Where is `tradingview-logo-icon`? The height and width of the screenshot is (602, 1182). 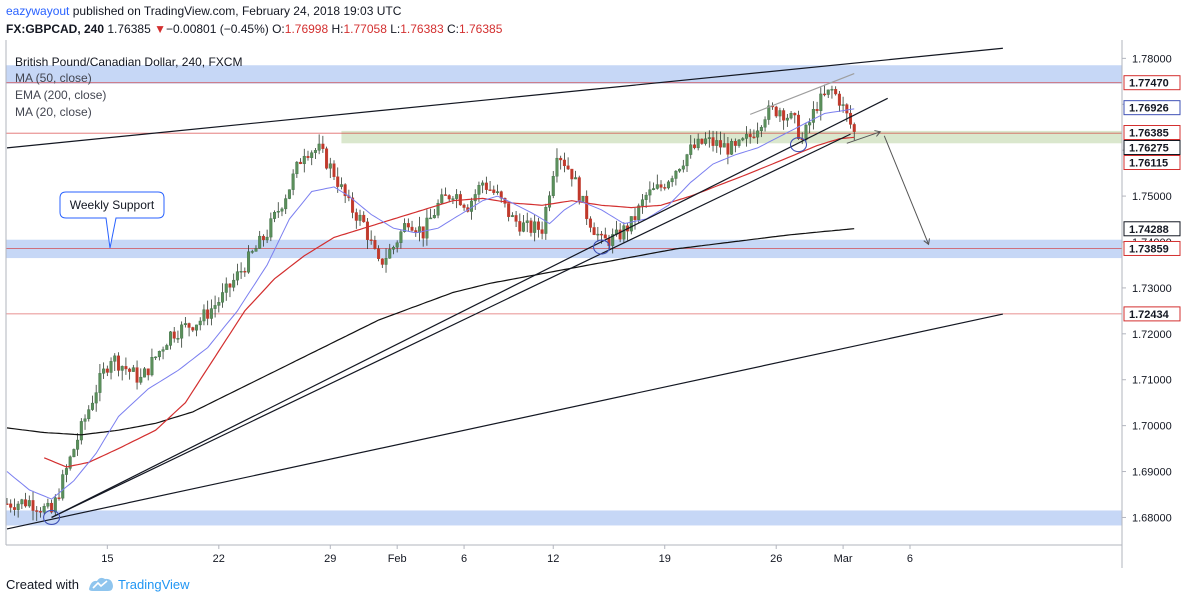
tradingview-logo-icon is located at coordinates (101, 584).